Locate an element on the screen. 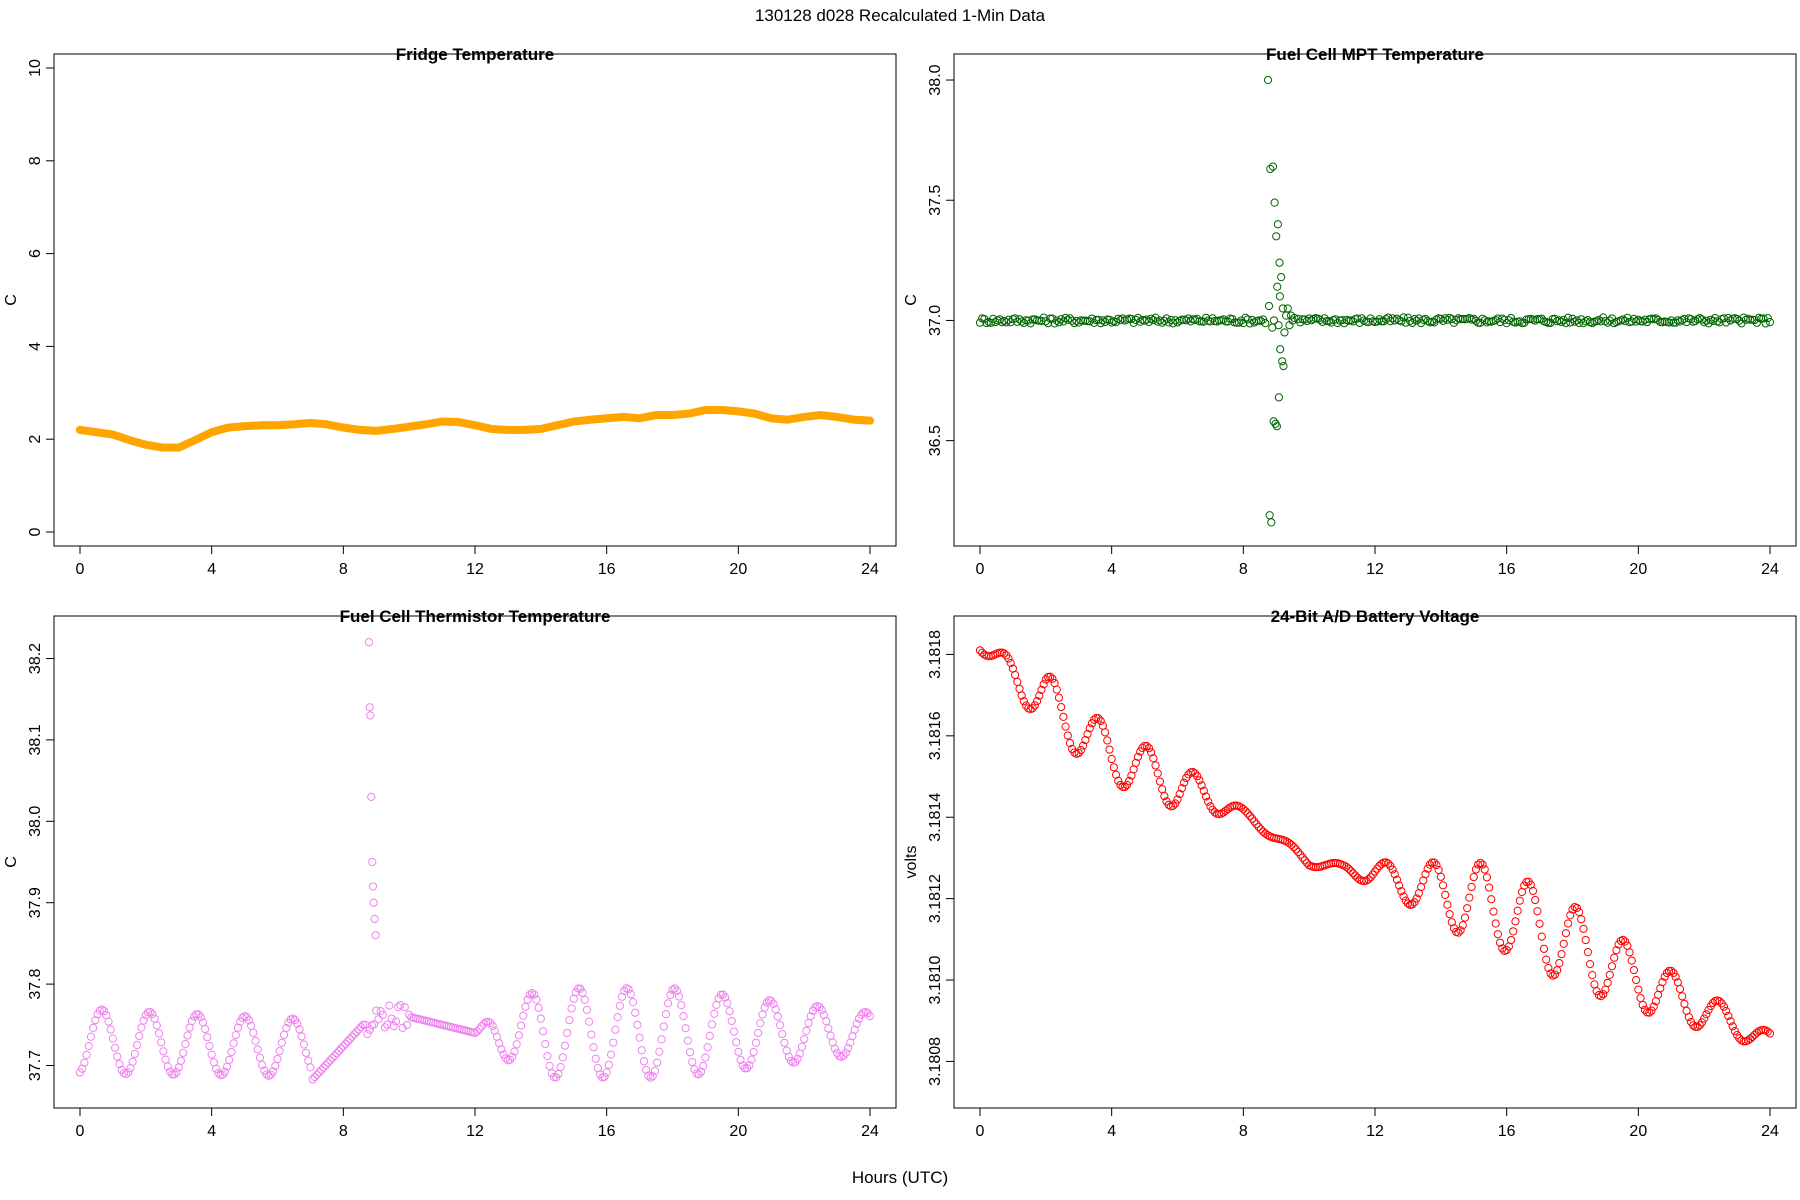  chart-title: Fuel Cell Thermistor Temperature is located at coordinates (475, 616).